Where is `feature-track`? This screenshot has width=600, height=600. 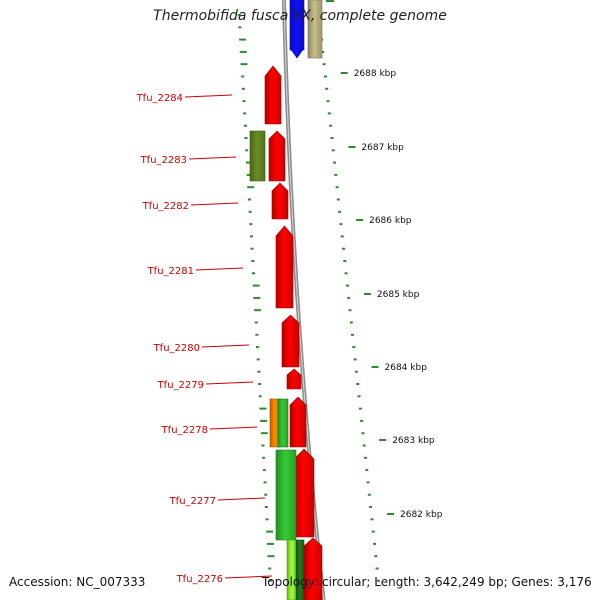 feature-track is located at coordinates (286, 300).